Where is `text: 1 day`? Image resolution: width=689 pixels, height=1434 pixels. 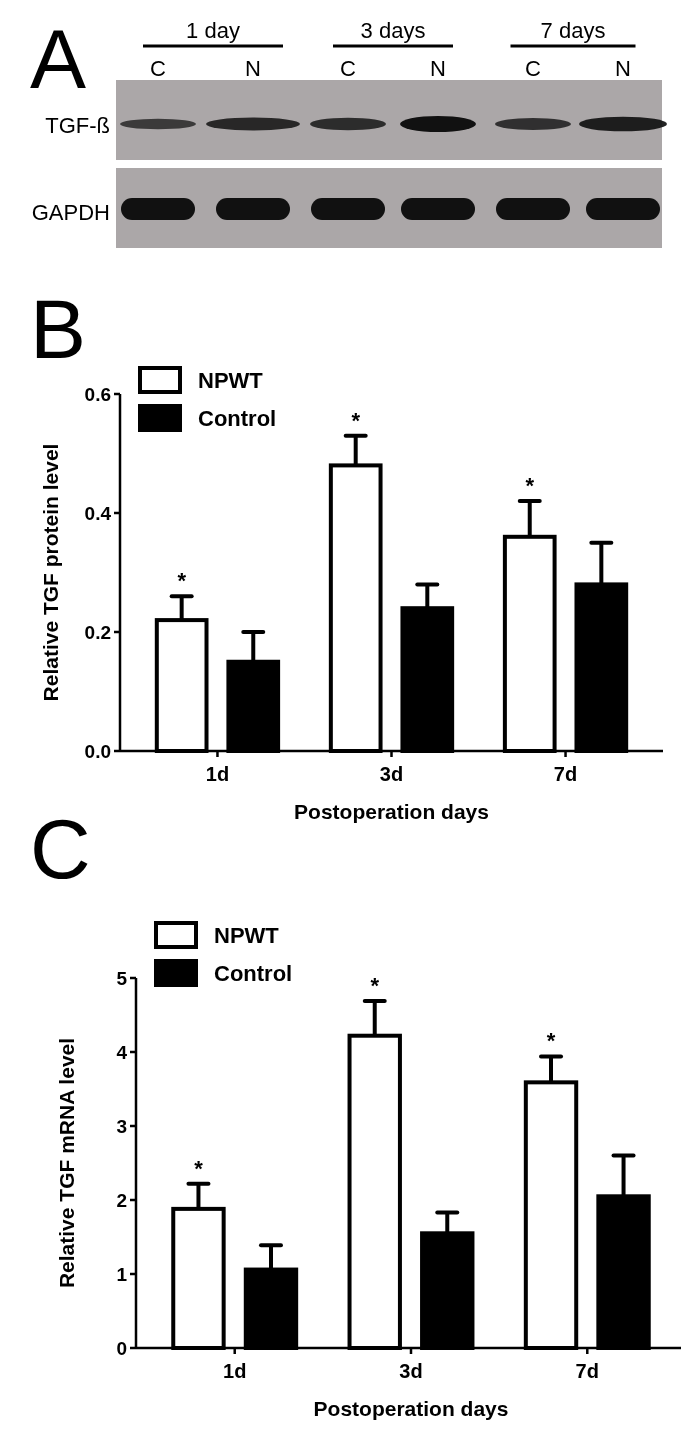 text: 1 day is located at coordinates (213, 30).